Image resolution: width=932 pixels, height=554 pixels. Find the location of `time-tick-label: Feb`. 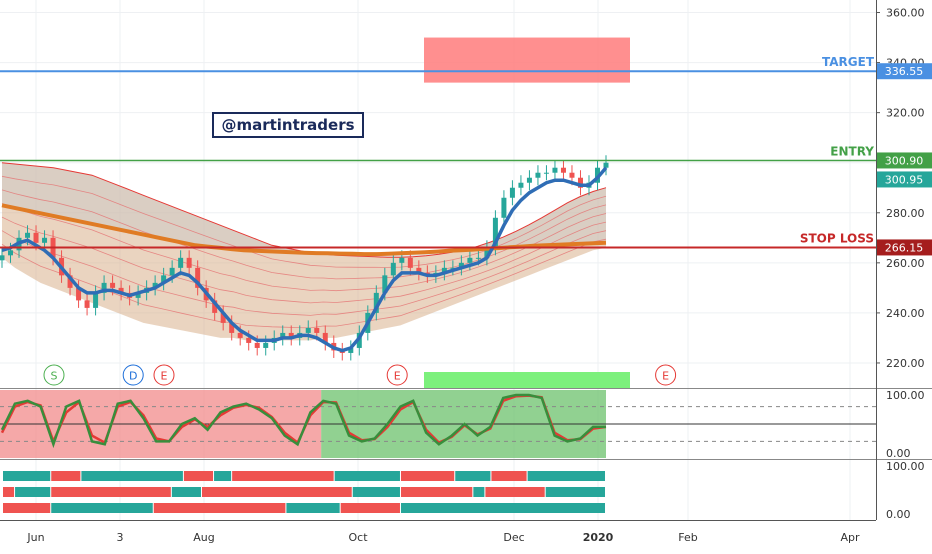

time-tick-label: Feb is located at coordinates (687, 537).